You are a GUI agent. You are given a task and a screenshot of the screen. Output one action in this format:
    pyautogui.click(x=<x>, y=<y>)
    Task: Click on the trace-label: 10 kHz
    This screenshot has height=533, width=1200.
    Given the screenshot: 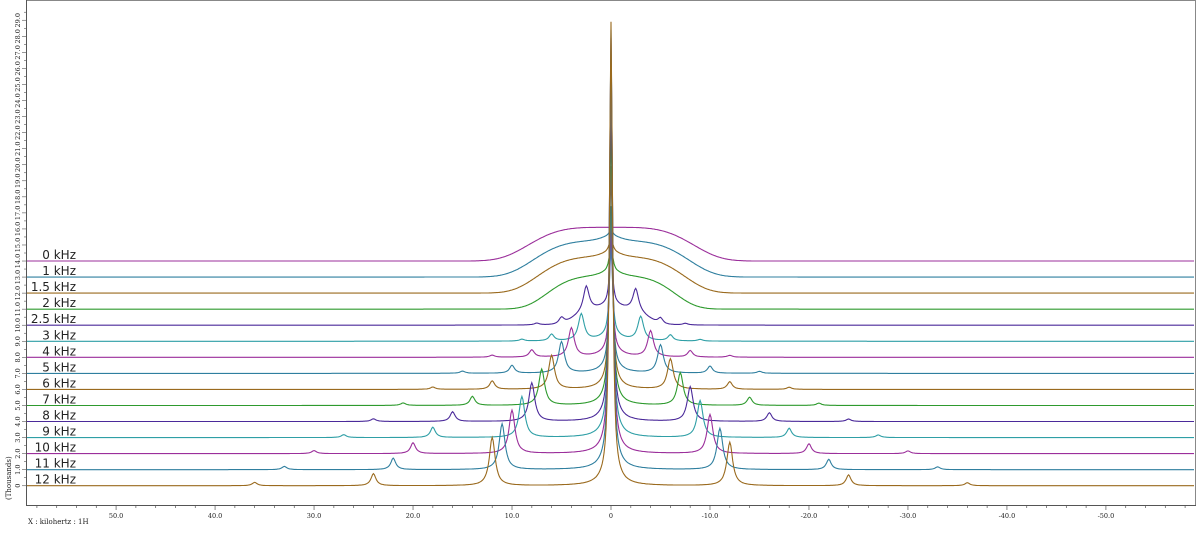 What is the action you would take?
    pyautogui.click(x=55, y=448)
    